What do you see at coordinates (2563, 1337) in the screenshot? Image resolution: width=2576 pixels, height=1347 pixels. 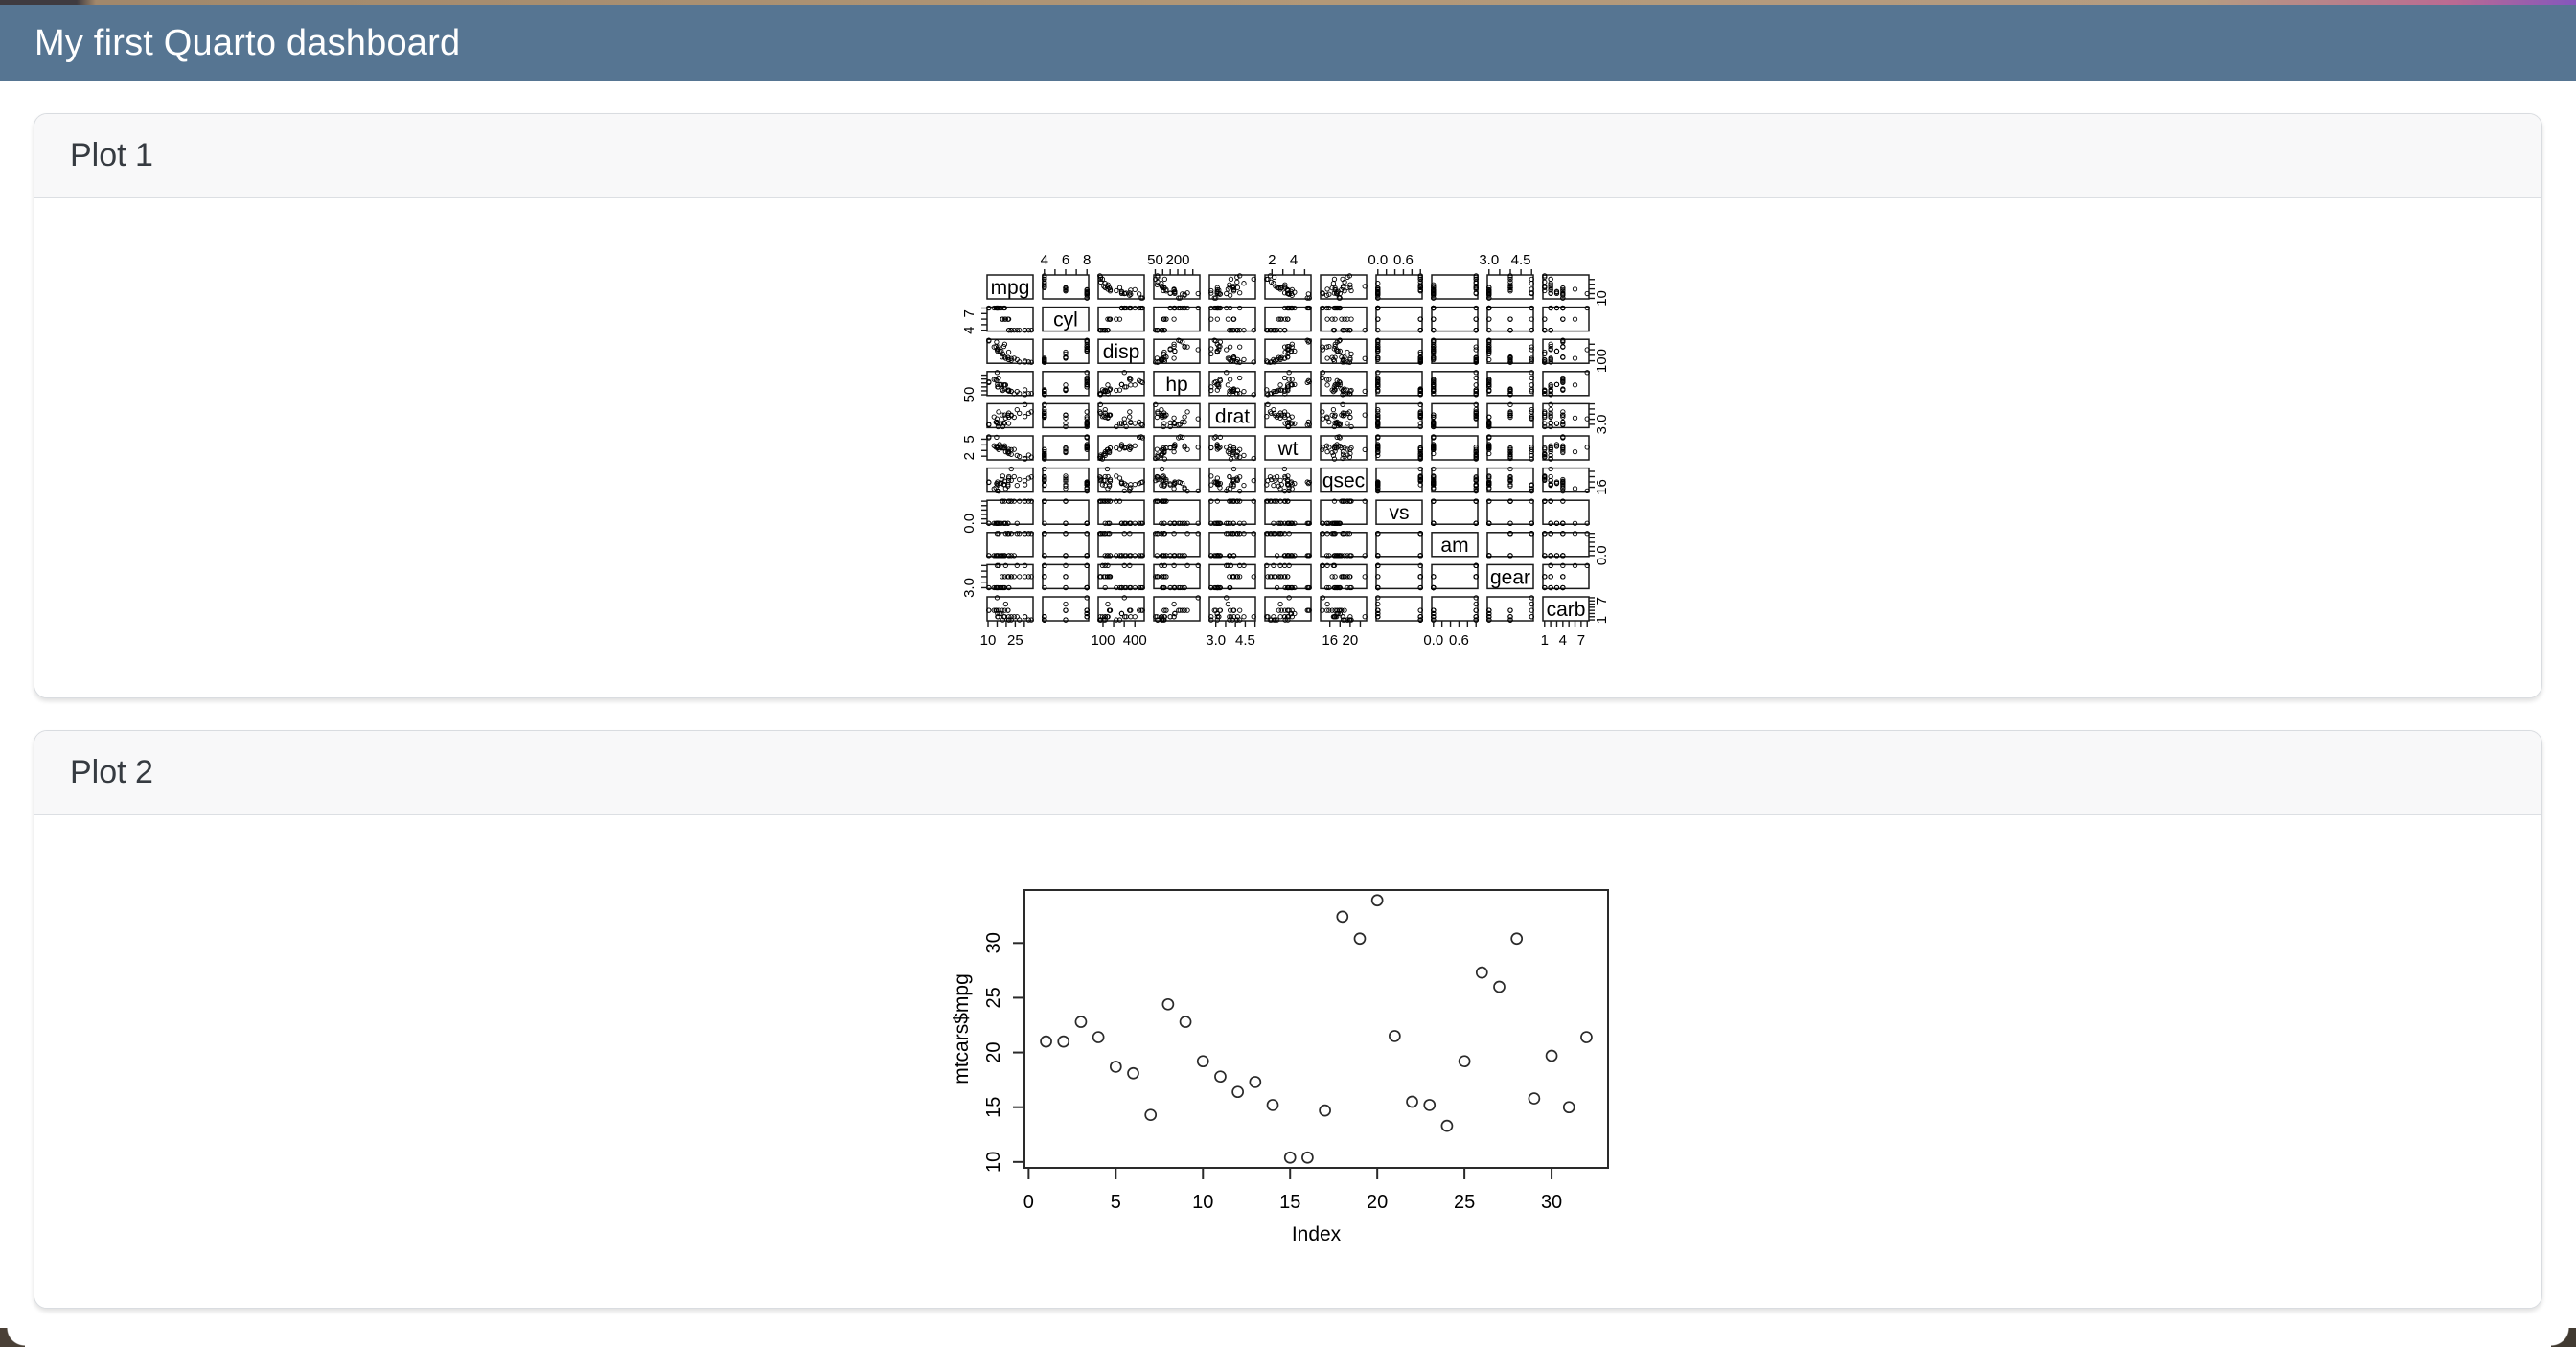 I see `window-corner-right` at bounding box center [2563, 1337].